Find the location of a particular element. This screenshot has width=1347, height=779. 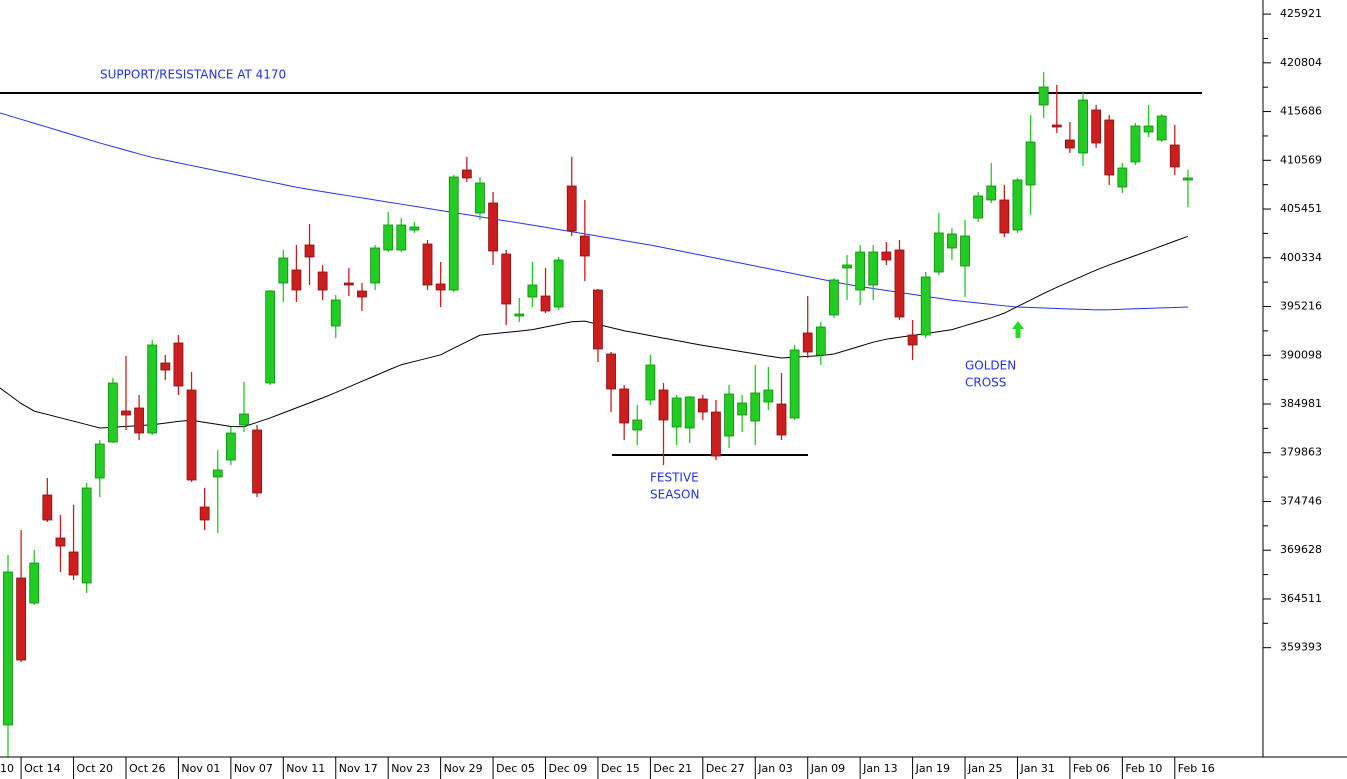

y-tick-label: 420804 is located at coordinates (1301, 62).